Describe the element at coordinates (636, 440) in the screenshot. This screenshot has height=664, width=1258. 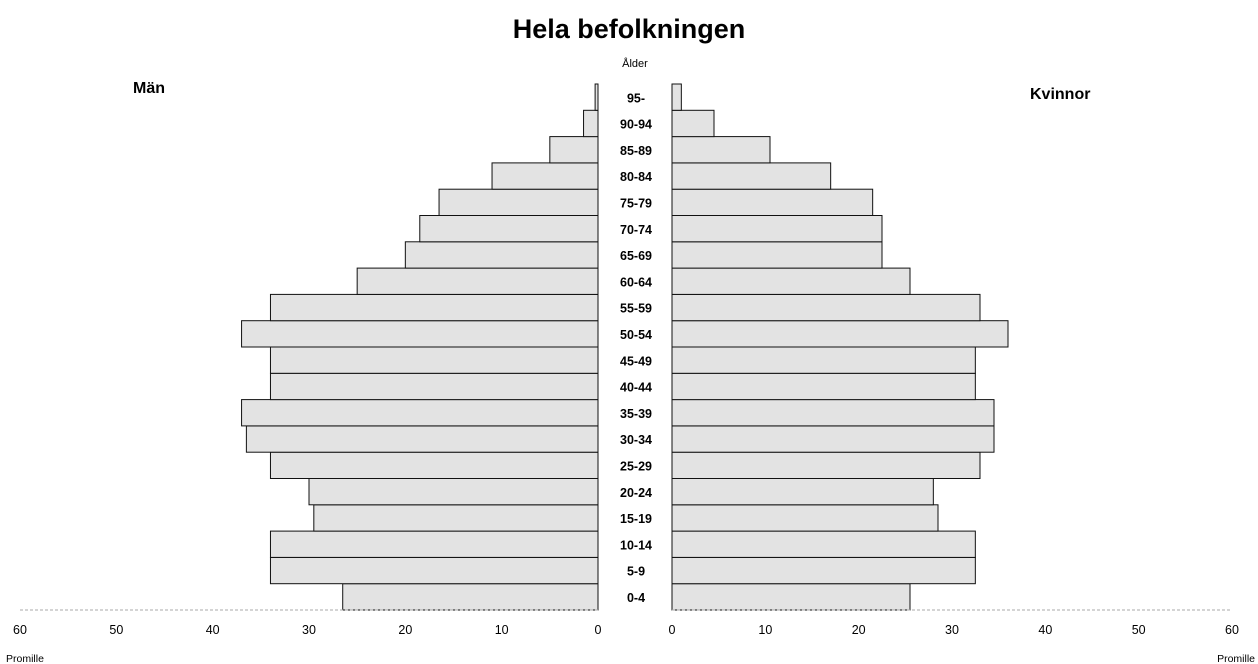
I see `age-label-30-34: 30-34` at that location.